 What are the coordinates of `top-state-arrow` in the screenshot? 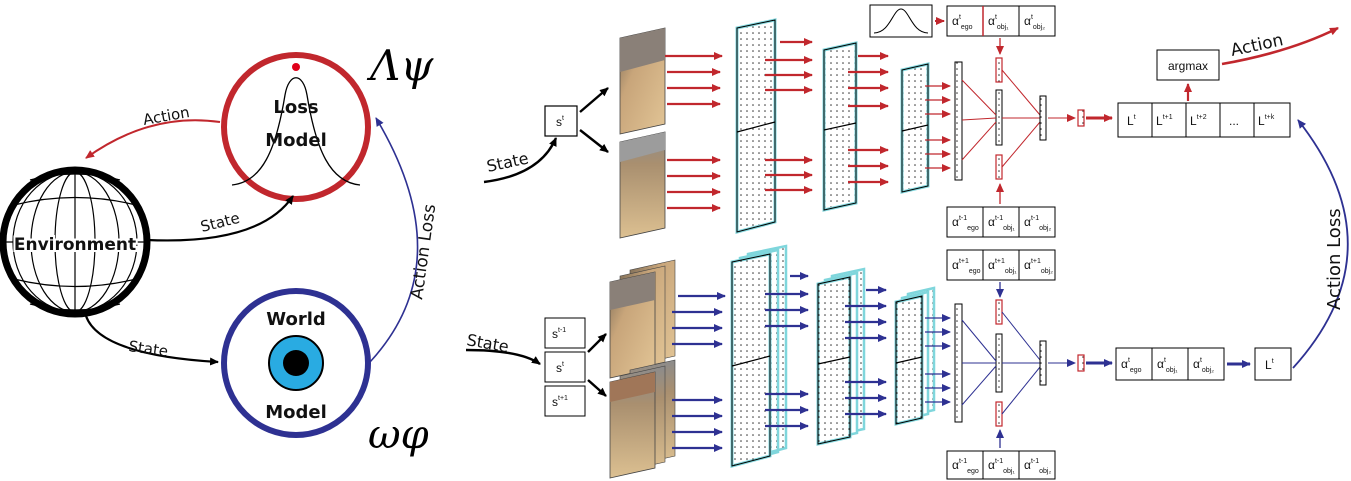 It's located at (520, 160).